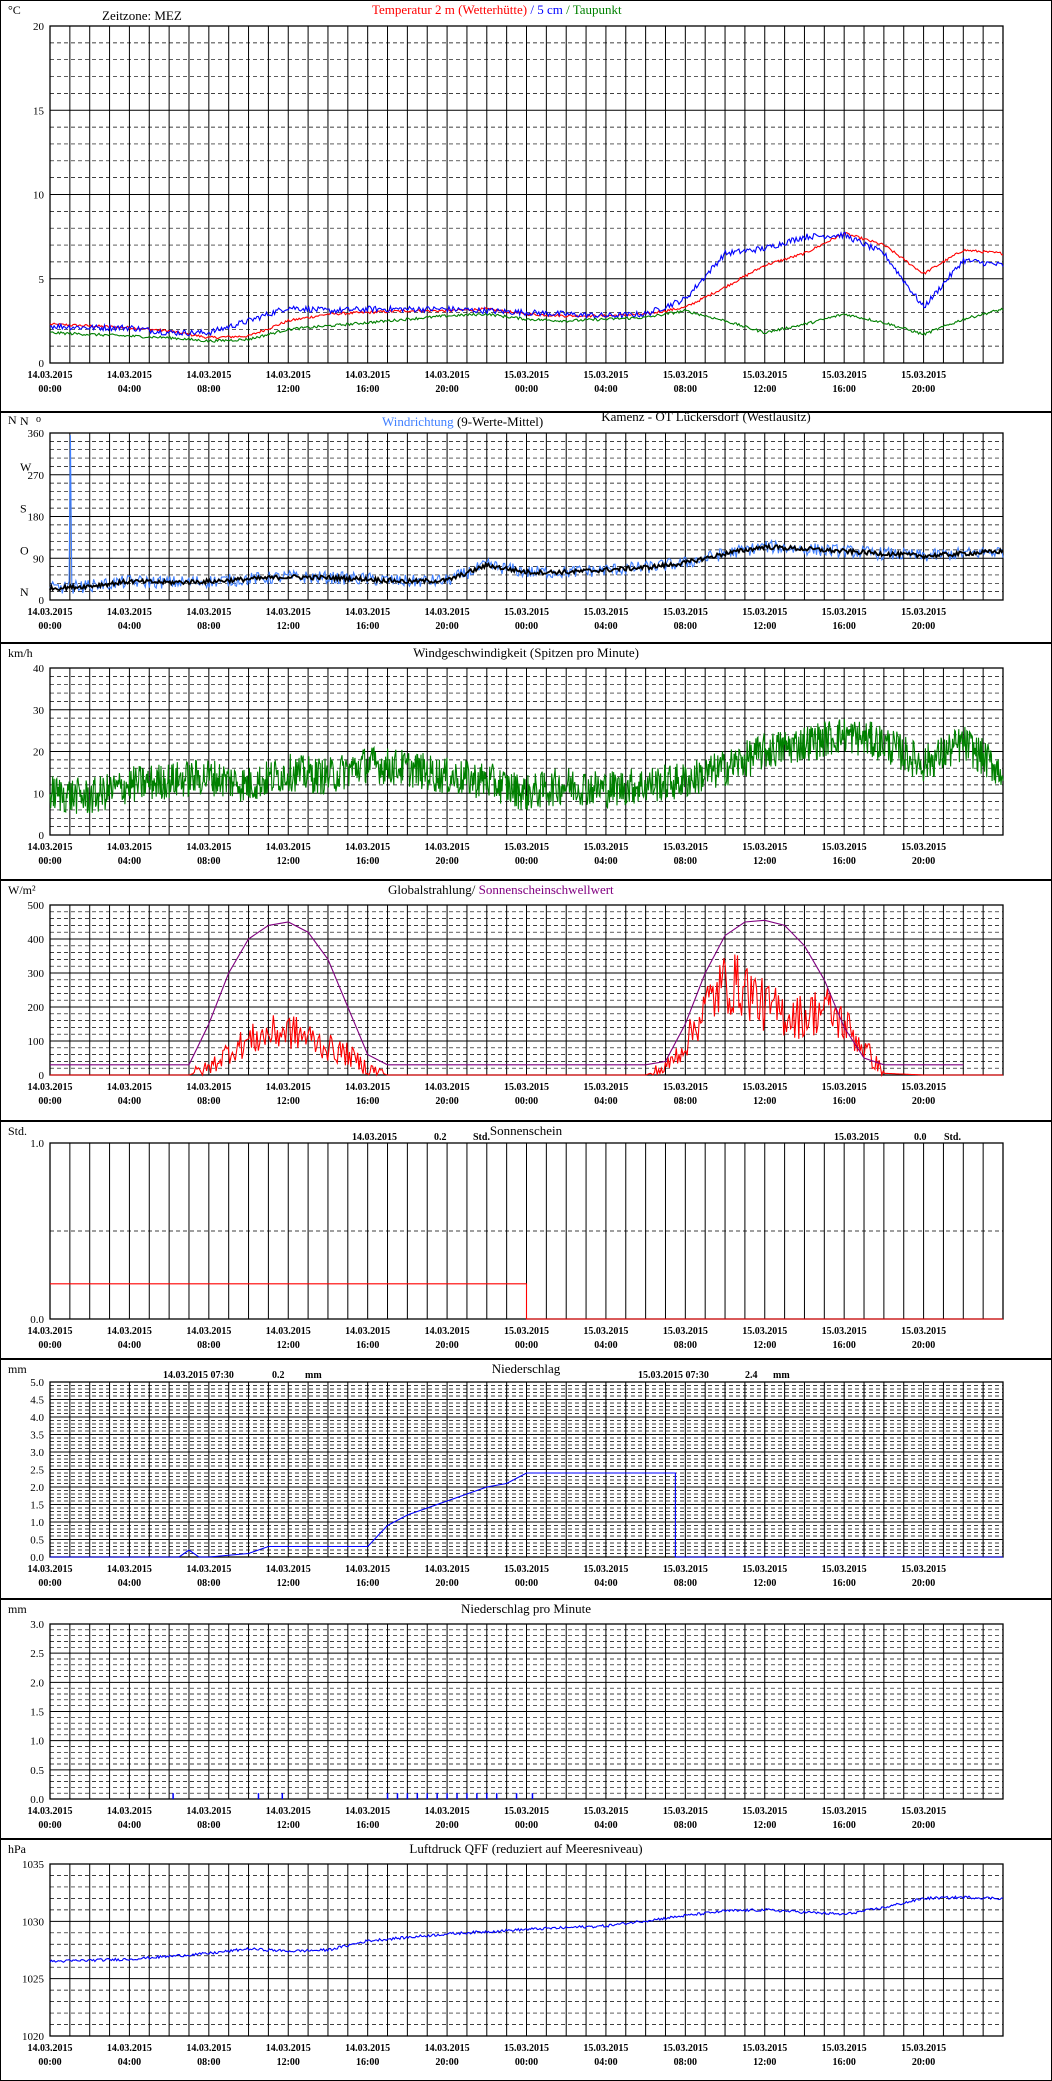 The image size is (1052, 2081). Describe the element at coordinates (526, 1608) in the screenshot. I see `chart-title: Niederschlag pro Minute` at that location.